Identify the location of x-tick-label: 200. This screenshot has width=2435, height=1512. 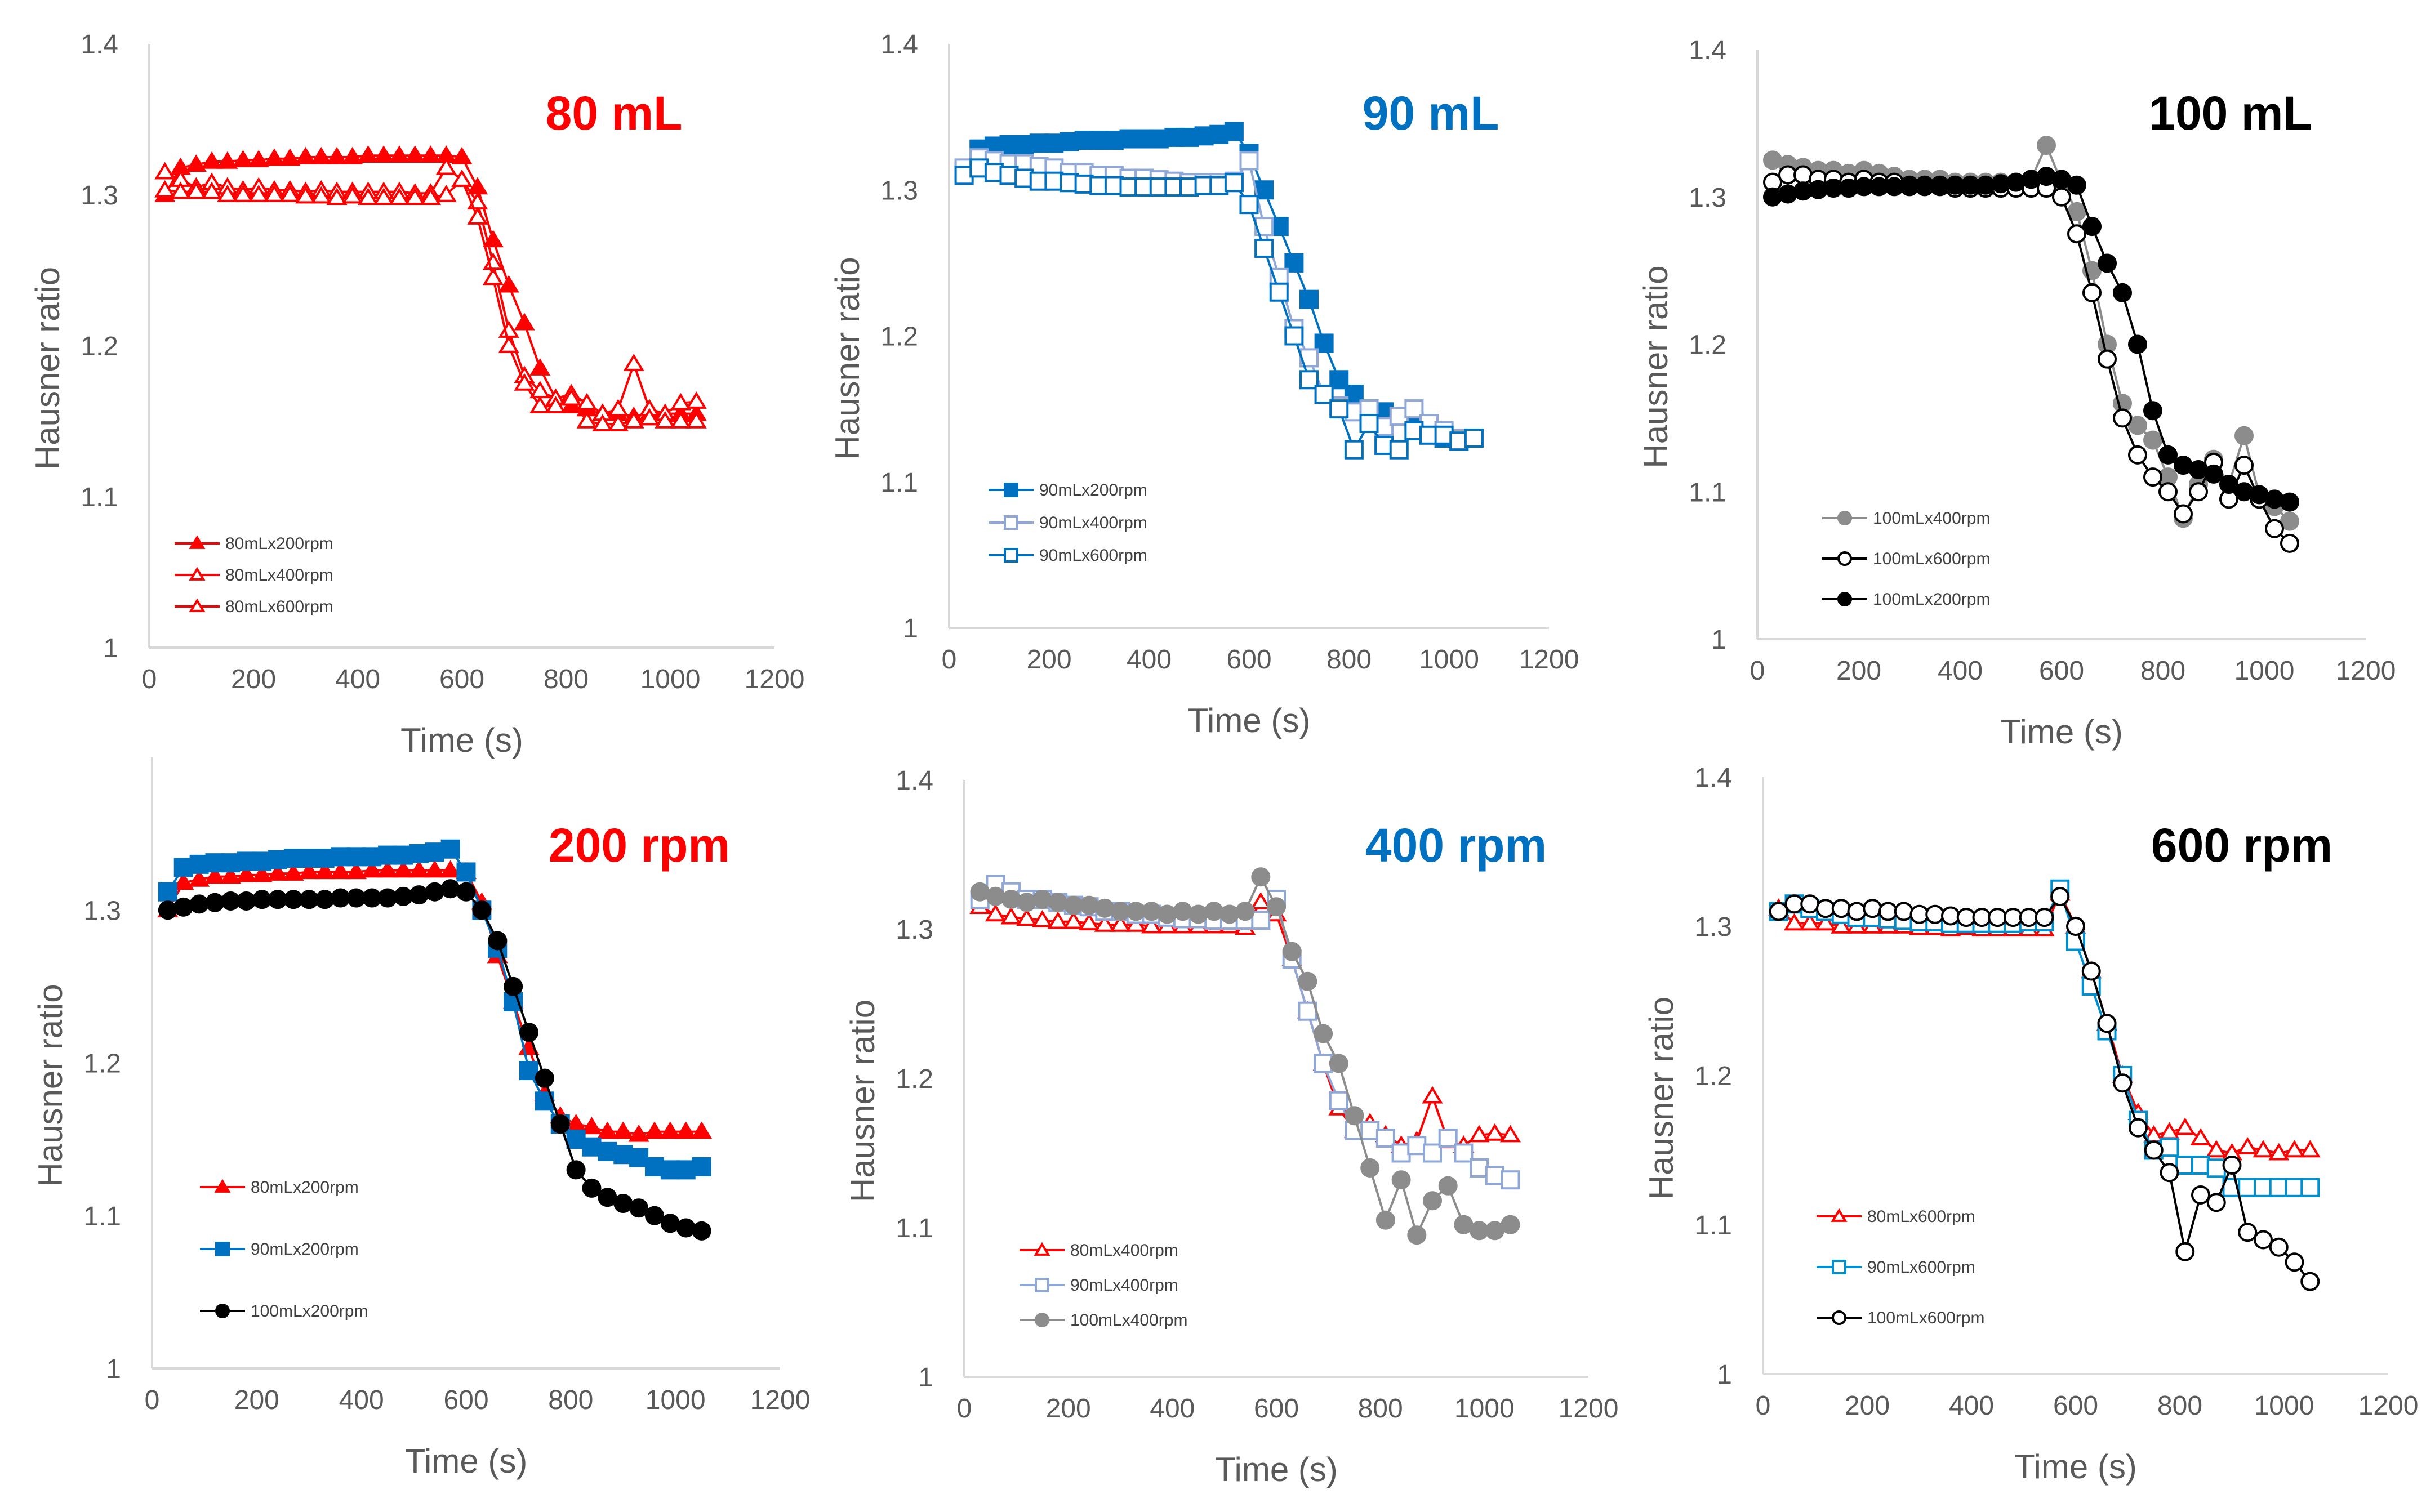
(256, 1400).